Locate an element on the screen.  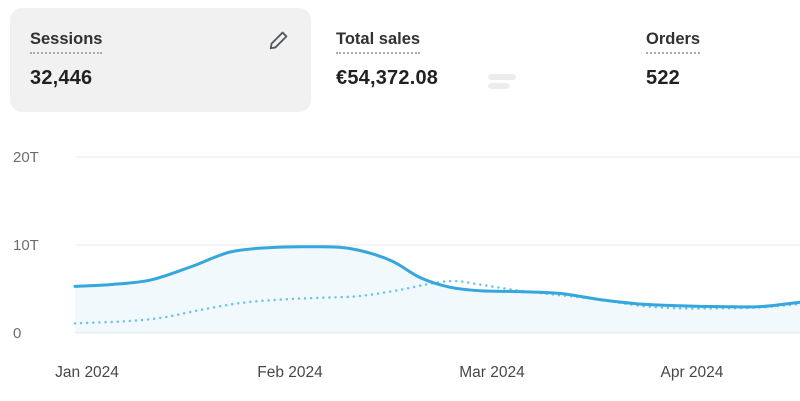
total-sales-label: Total sales is located at coordinates (378, 42).